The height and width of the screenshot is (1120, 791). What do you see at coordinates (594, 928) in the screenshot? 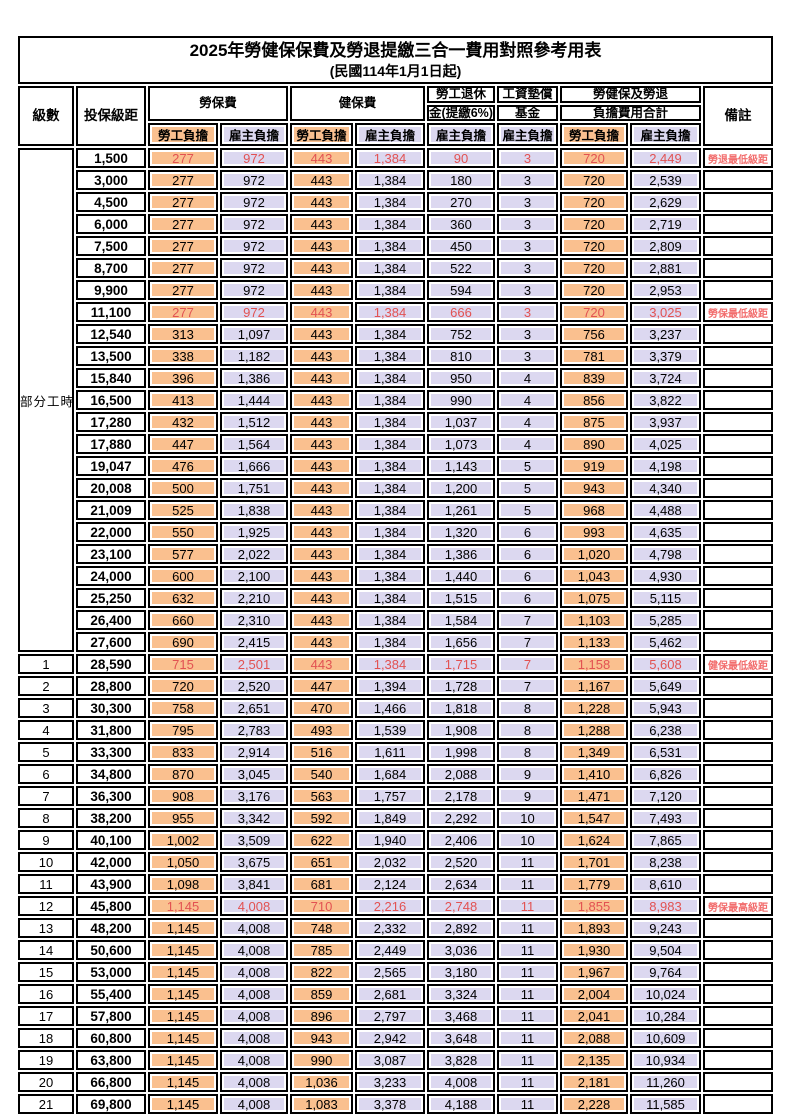
I see `fee-cell: 1,893` at bounding box center [594, 928].